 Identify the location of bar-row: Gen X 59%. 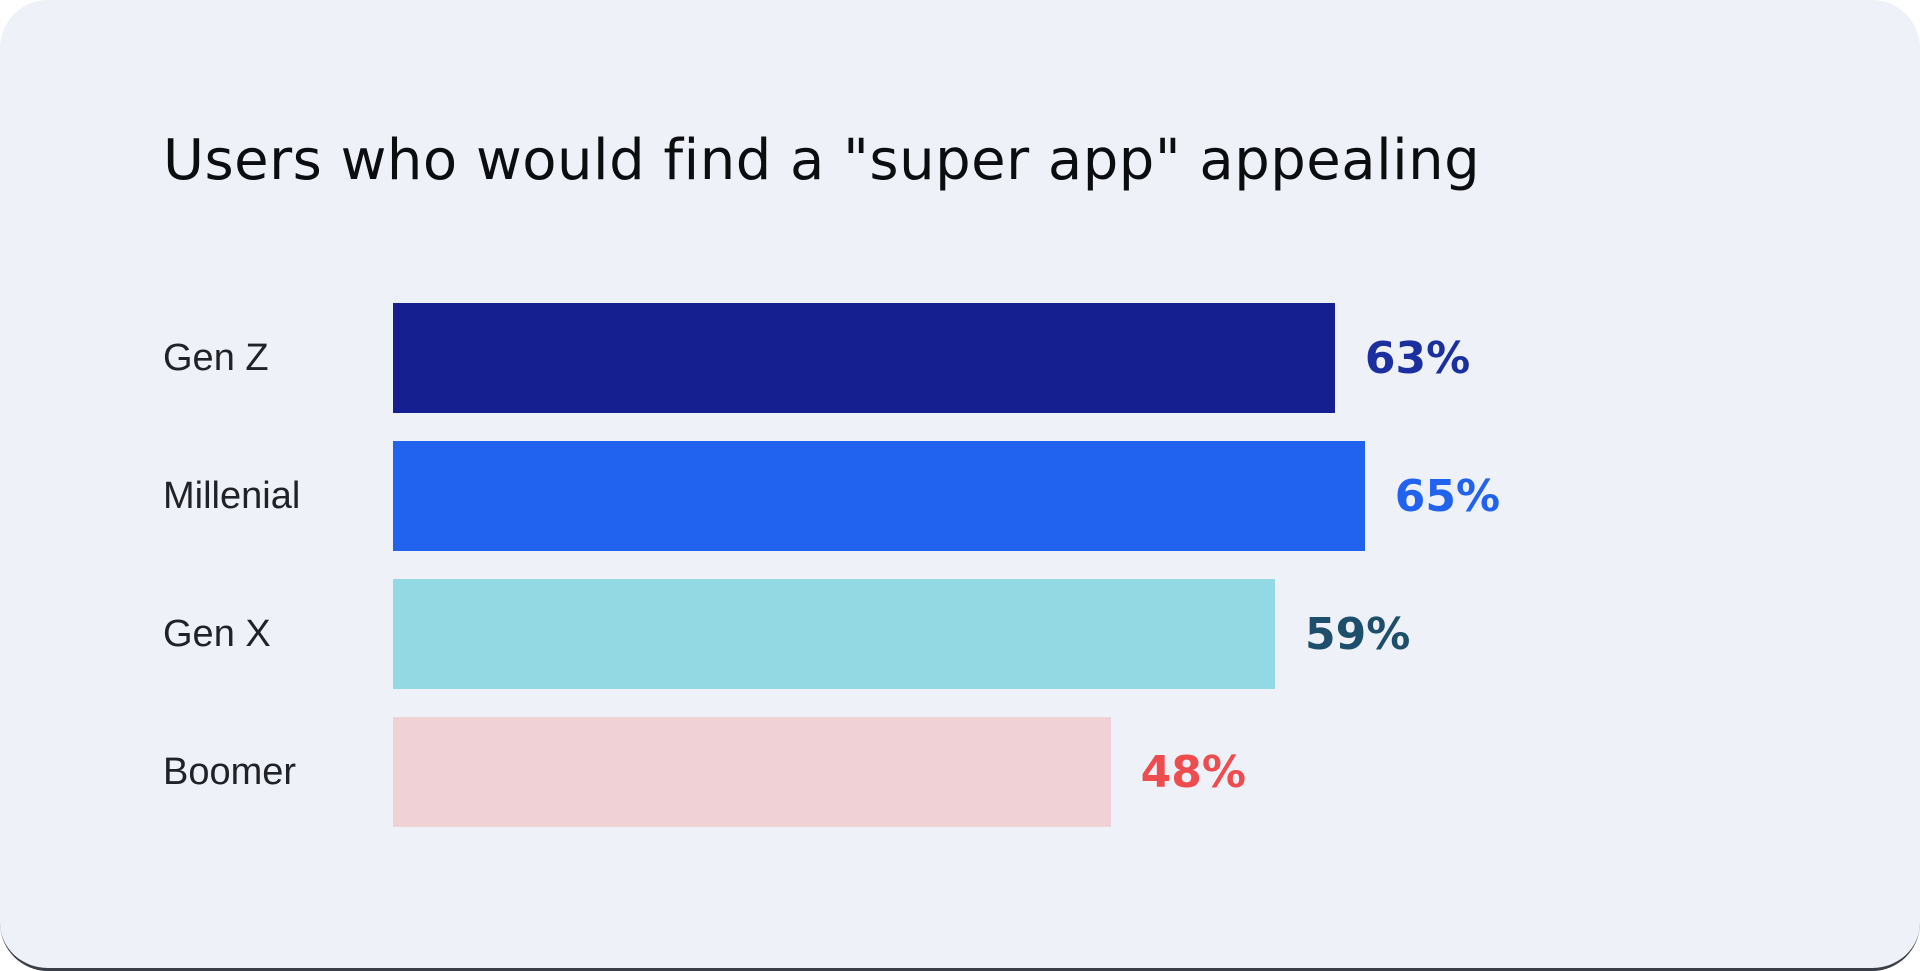
(1025, 634).